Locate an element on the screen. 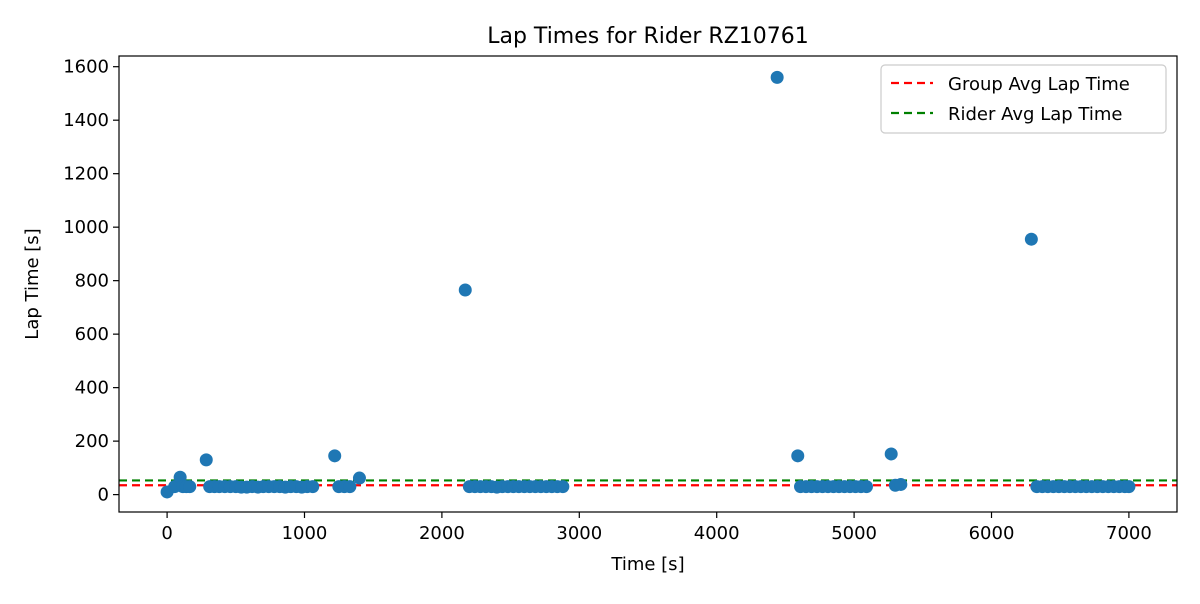  y-tick-label: 1200 is located at coordinates (86, 174).